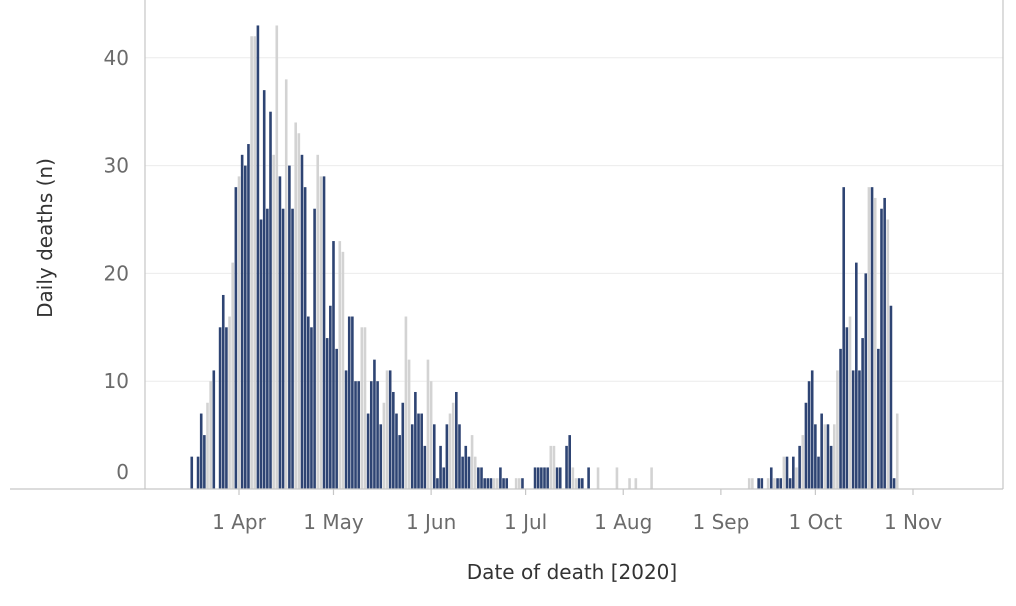 The width and height of the screenshot is (1016, 606). What do you see at coordinates (116, 265) in the screenshot?
I see `y-axis-ticks: 0 10 20 30 40` at bounding box center [116, 265].